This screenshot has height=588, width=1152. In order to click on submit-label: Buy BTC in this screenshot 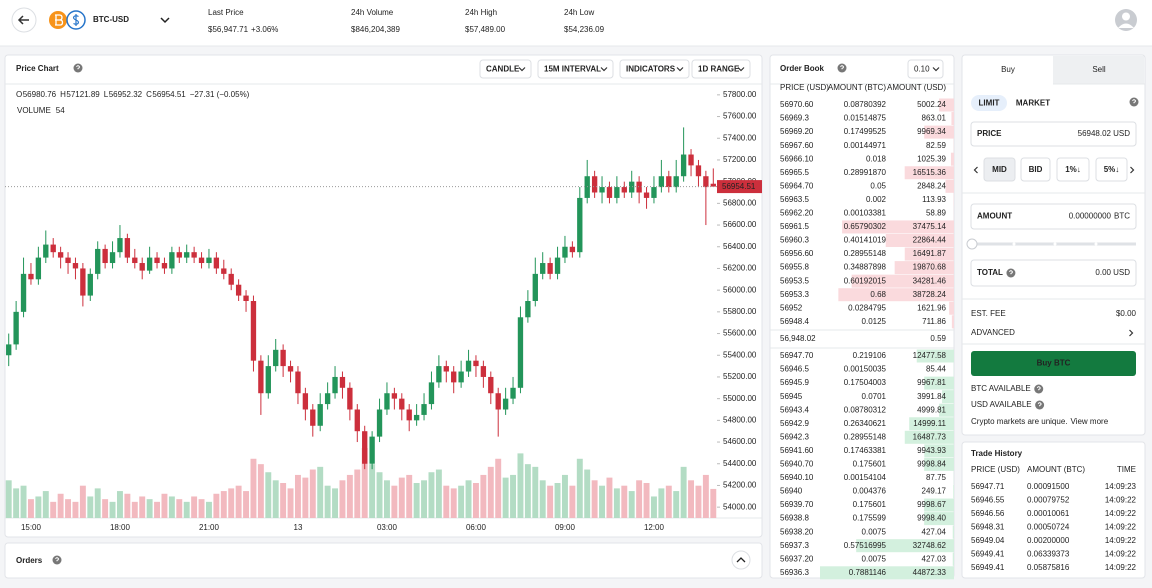, I will do `click(1054, 363)`.